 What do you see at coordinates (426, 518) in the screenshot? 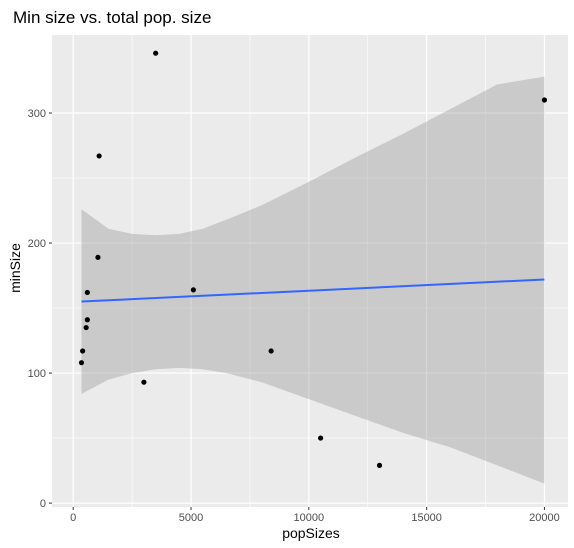
I see `x-tick-label: 15000` at bounding box center [426, 518].